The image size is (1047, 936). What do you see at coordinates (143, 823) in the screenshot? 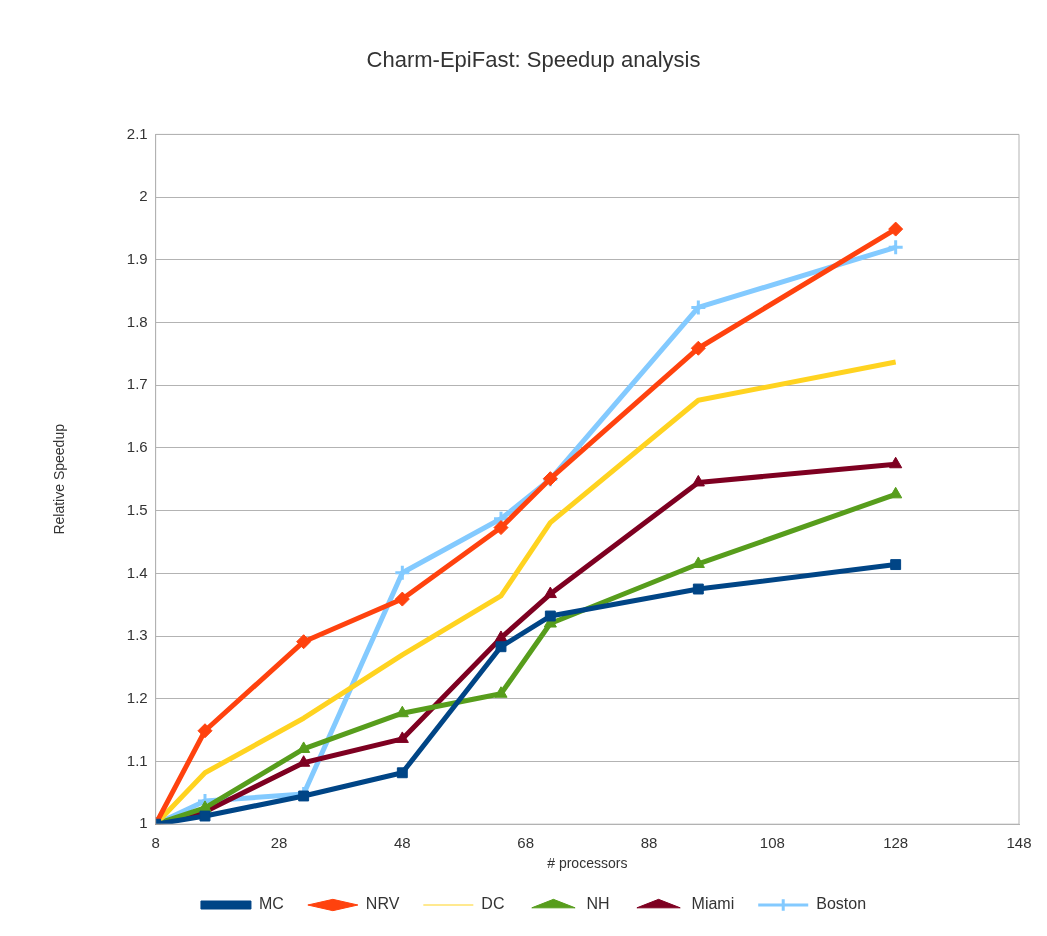
I see `y-tick-label: 1` at bounding box center [143, 823].